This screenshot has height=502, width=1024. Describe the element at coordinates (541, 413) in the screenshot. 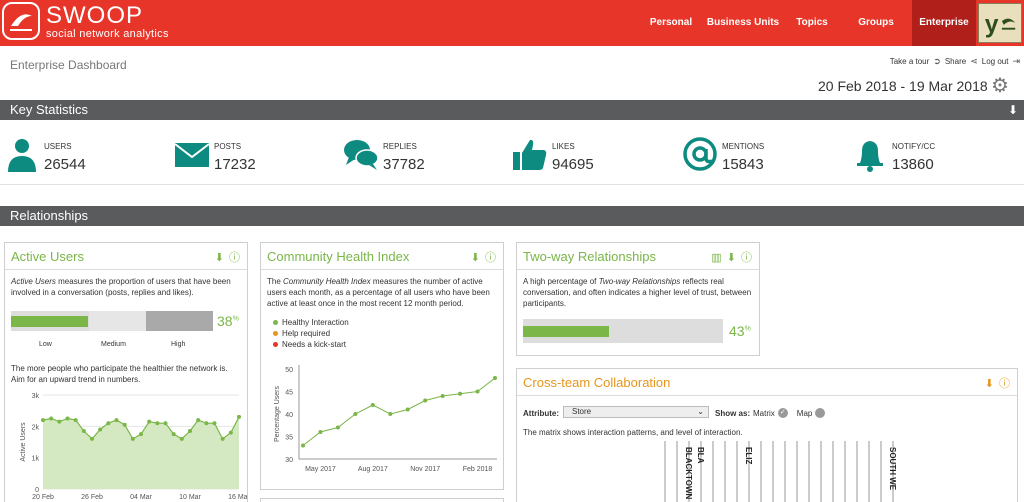

I see `attribute-label: Attribute:` at that location.